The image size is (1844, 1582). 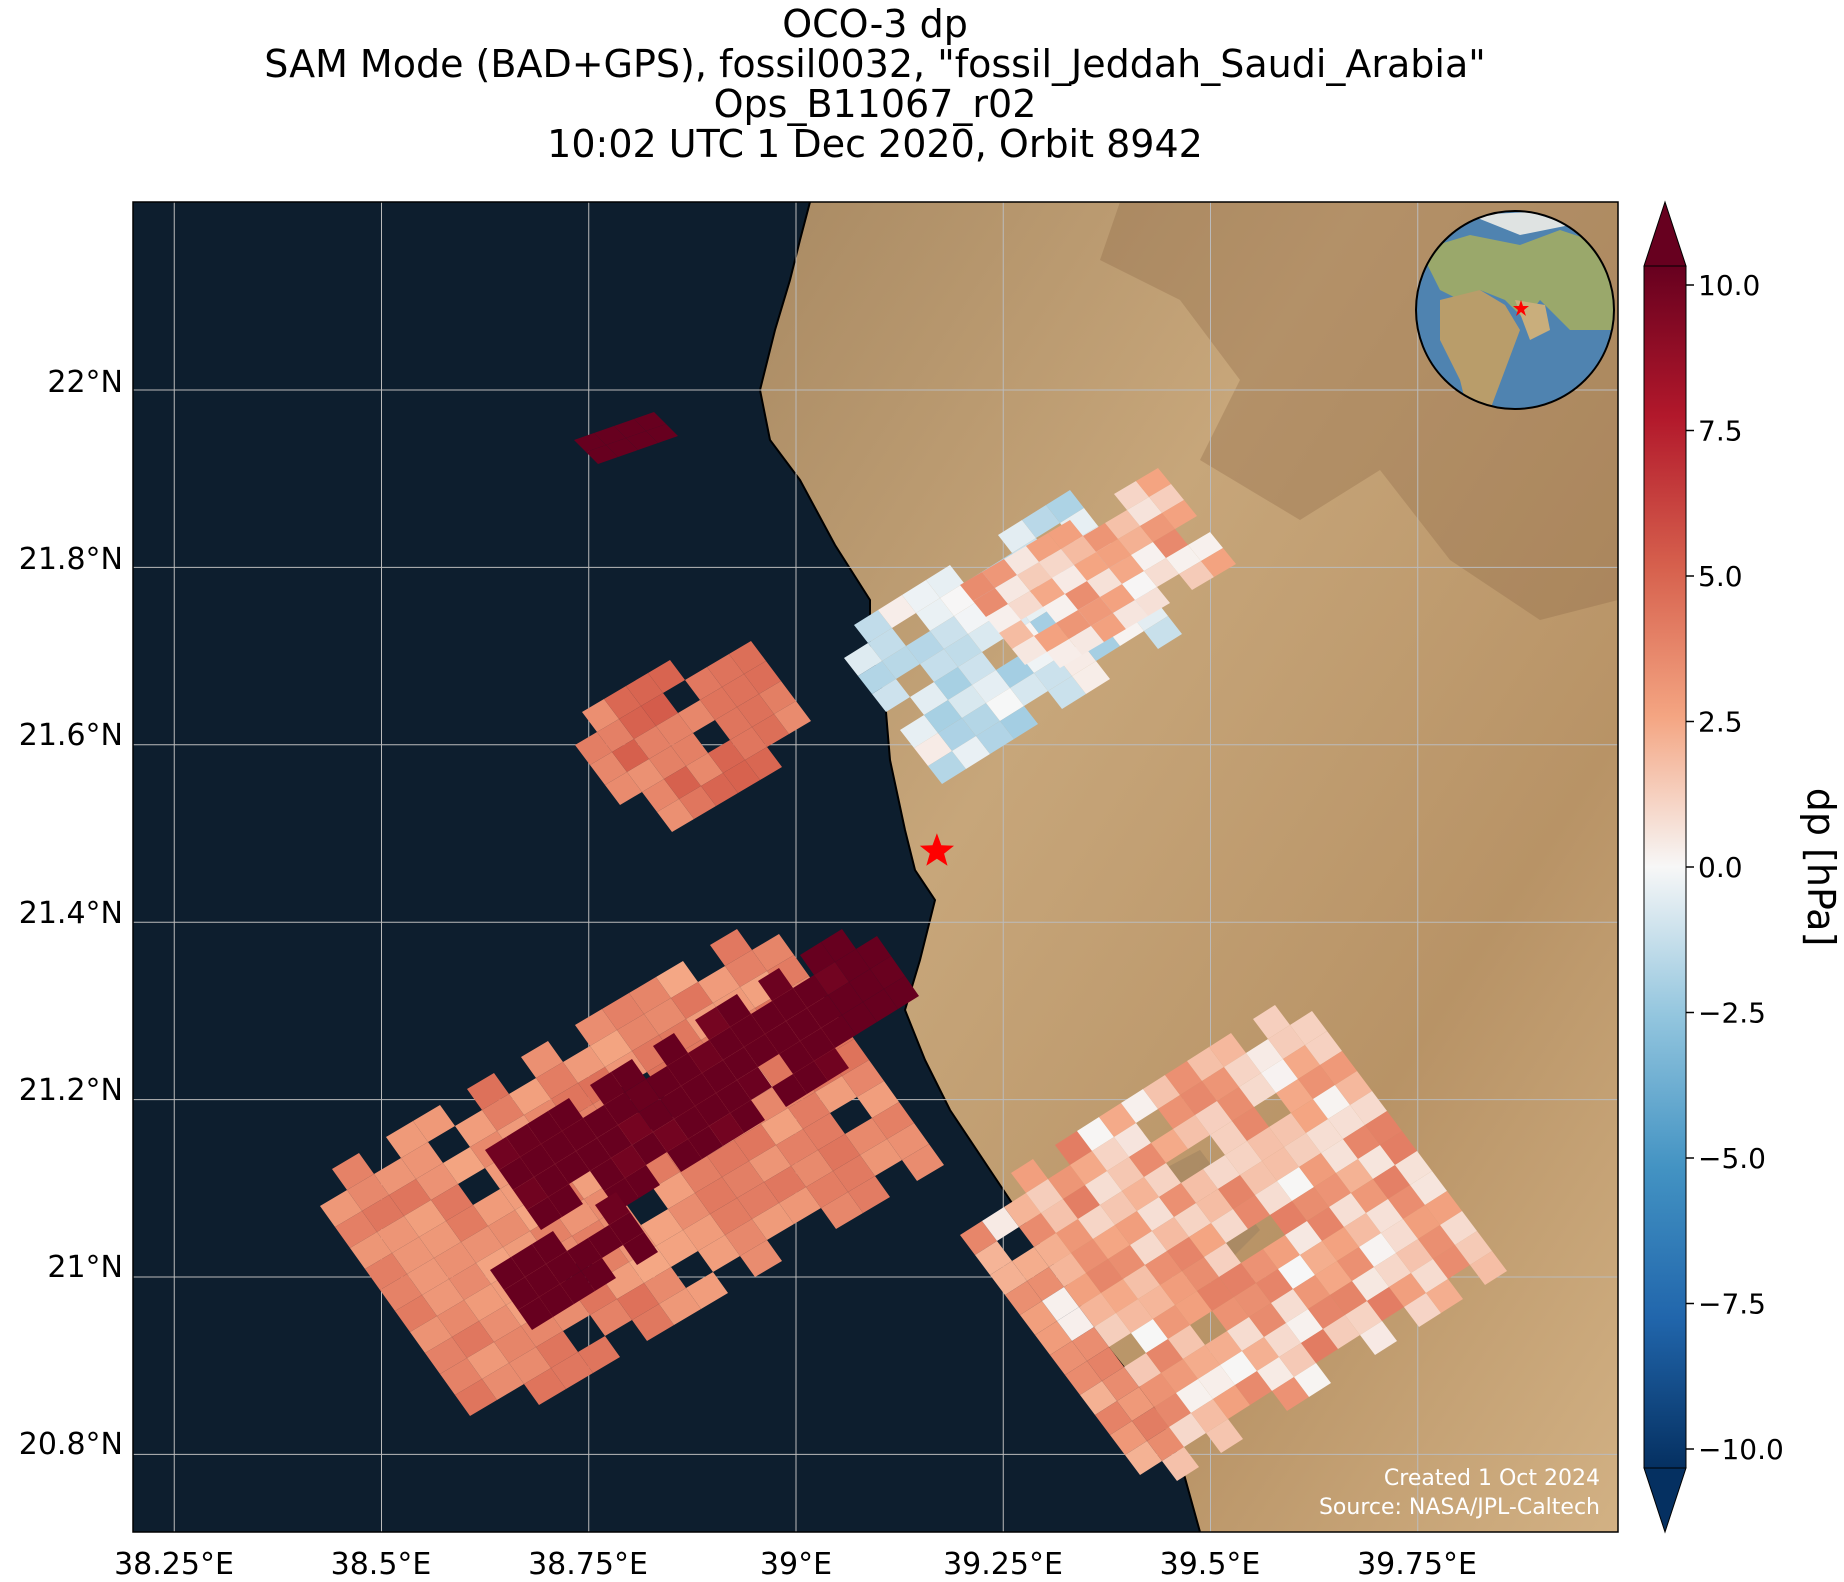 I want to click on colorbar-tick-label: 2.5, so click(x=1720, y=722).